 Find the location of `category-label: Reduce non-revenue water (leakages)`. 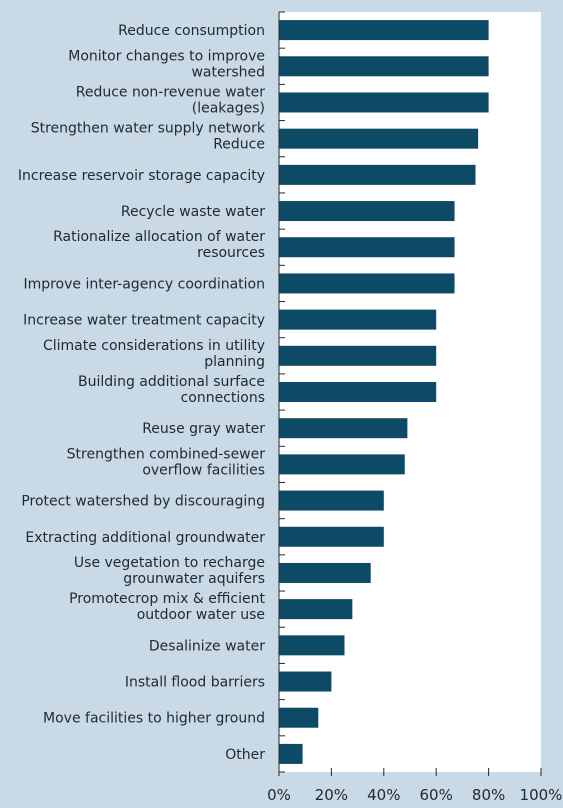

category-label: Reduce non-revenue water (leakages) is located at coordinates (170, 100).